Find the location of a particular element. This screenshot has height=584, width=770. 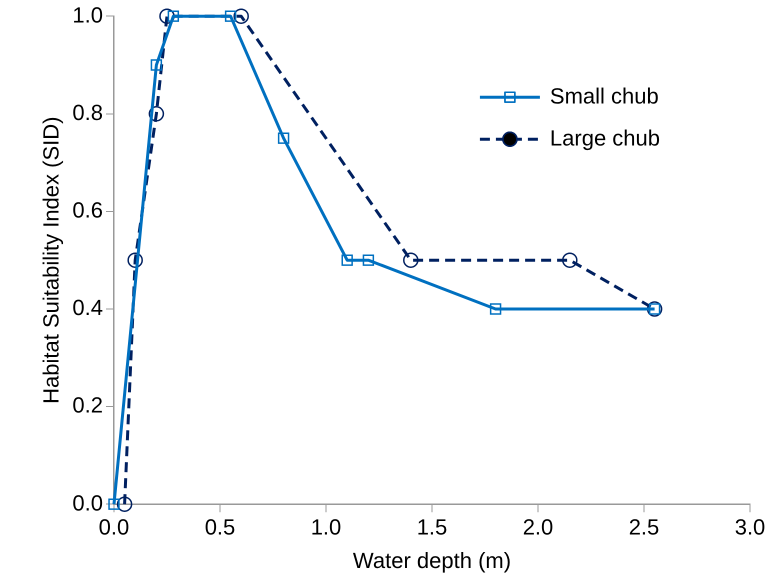

y-axis-title: Habitat Suitability Index (SID) is located at coordinates (51, 260).